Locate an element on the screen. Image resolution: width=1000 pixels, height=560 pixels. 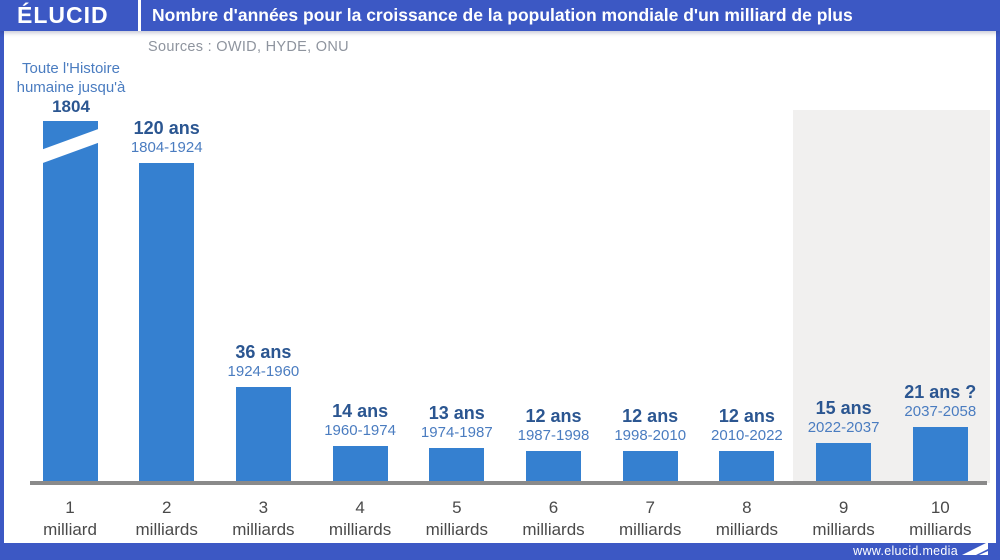
bar-annotation-6: 12 ans 1987-1998 is located at coordinates (554, 425).